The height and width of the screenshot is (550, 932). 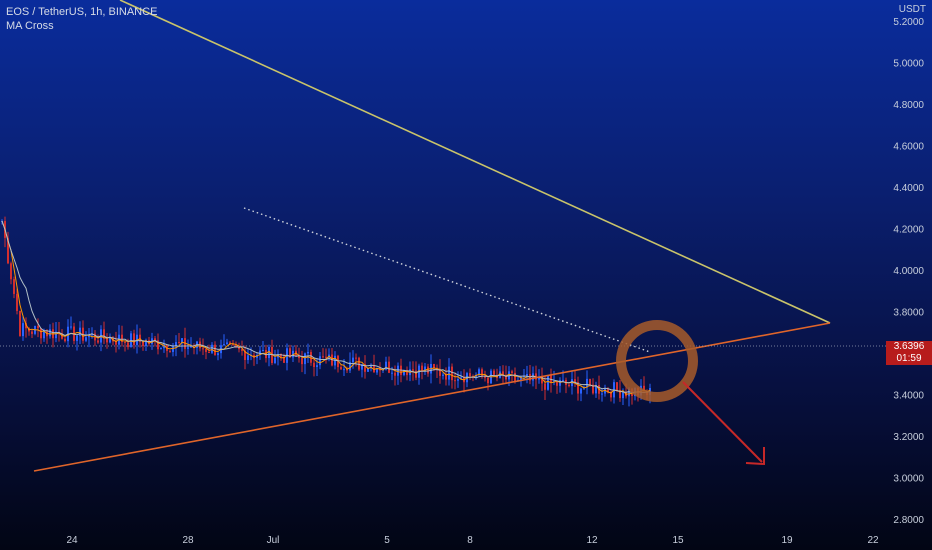 I want to click on y-tick-label: 4.8000, so click(x=908, y=105).